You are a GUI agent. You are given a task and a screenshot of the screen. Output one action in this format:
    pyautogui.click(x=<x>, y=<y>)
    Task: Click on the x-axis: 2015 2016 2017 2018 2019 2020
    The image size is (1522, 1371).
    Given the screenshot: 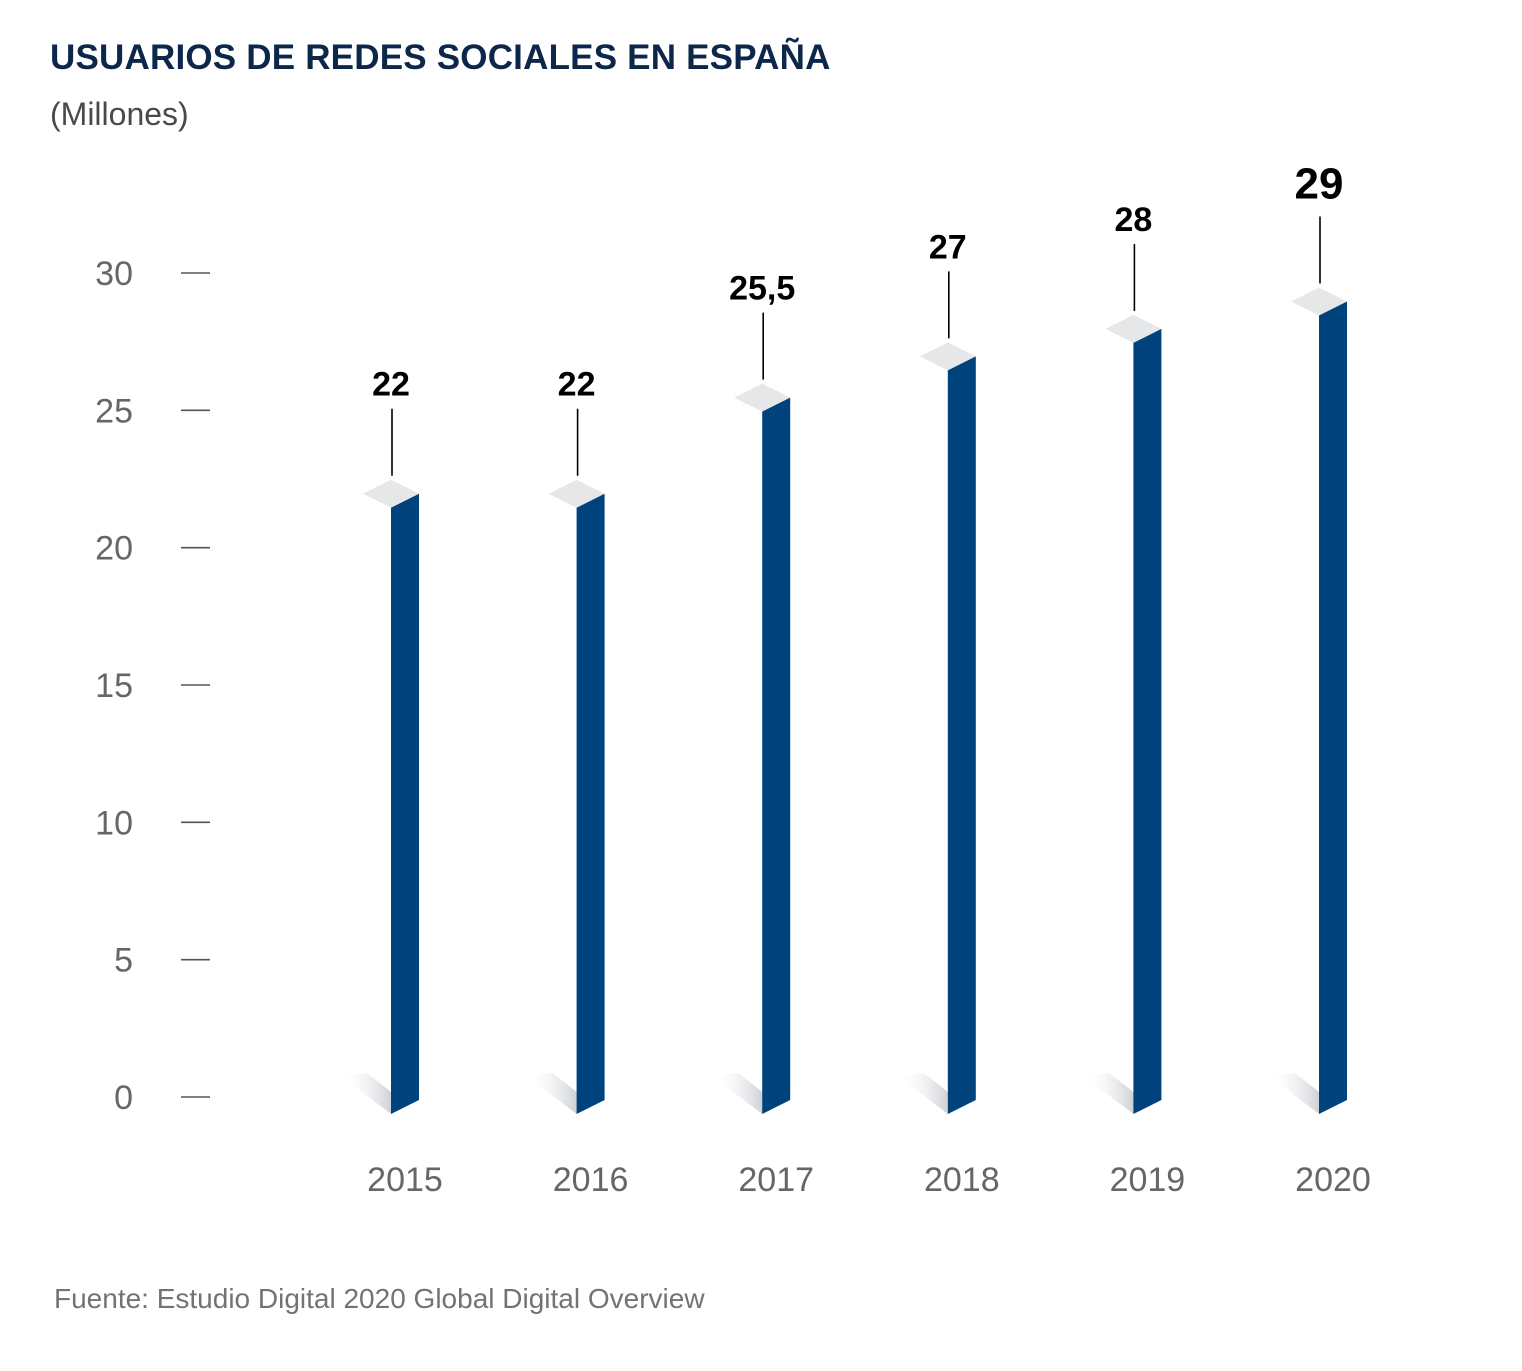 What is the action you would take?
    pyautogui.click(x=869, y=1180)
    